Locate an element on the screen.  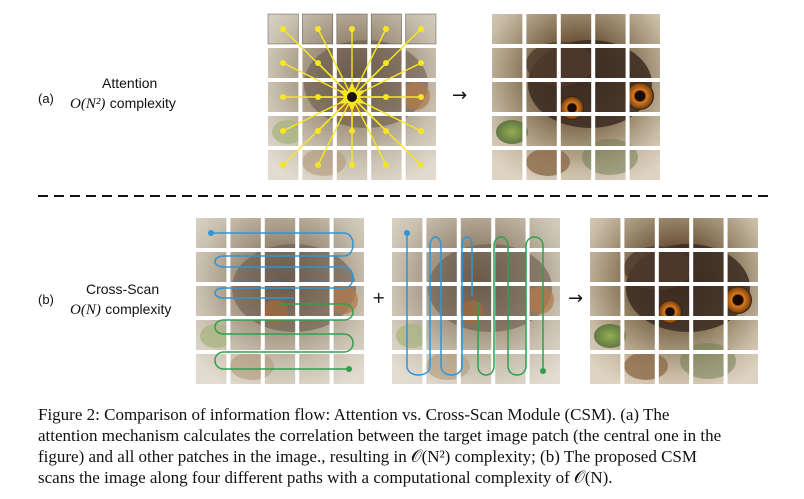
part-b-complexity-word: complexity is located at coordinates (138, 309).